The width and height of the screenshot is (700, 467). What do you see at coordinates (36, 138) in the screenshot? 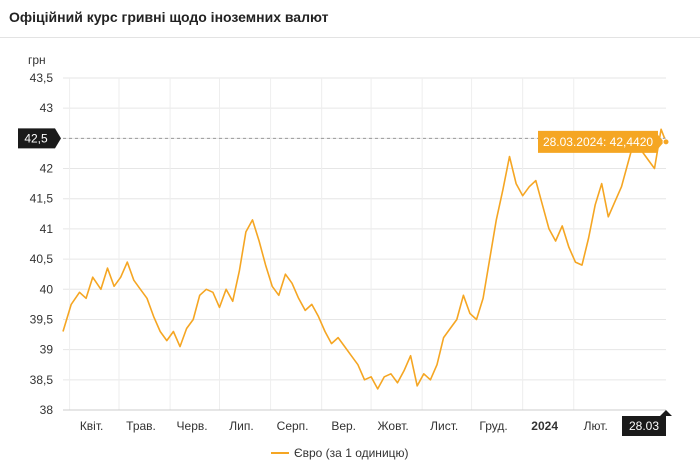
I see `crosshair-y-label: 42,5` at bounding box center [36, 138].